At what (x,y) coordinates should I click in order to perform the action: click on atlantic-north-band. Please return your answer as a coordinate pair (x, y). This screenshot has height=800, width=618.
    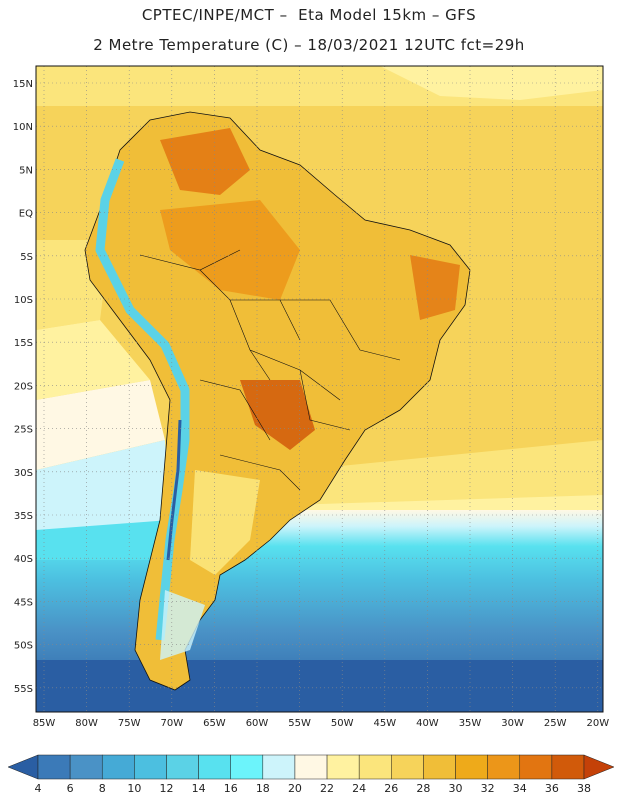
    Looking at the image, I should click on (491, 83).